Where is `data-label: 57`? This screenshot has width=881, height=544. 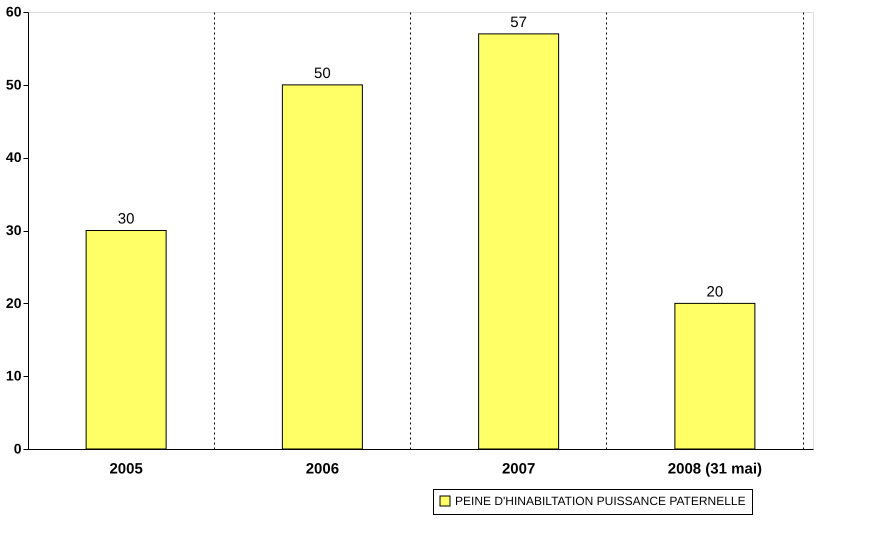
data-label: 57 is located at coordinates (518, 22).